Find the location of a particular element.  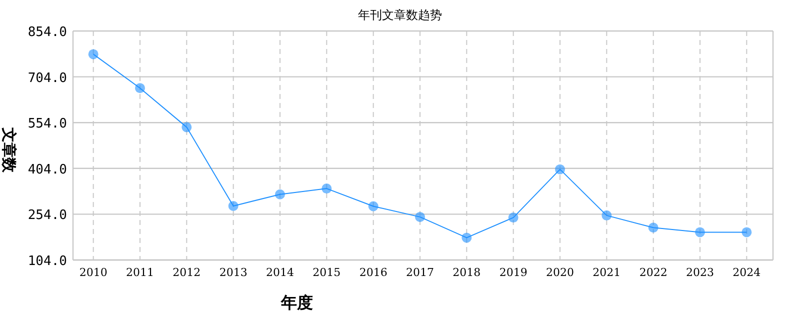

chart-title: 年刊文章数趋势 is located at coordinates (400, 15).